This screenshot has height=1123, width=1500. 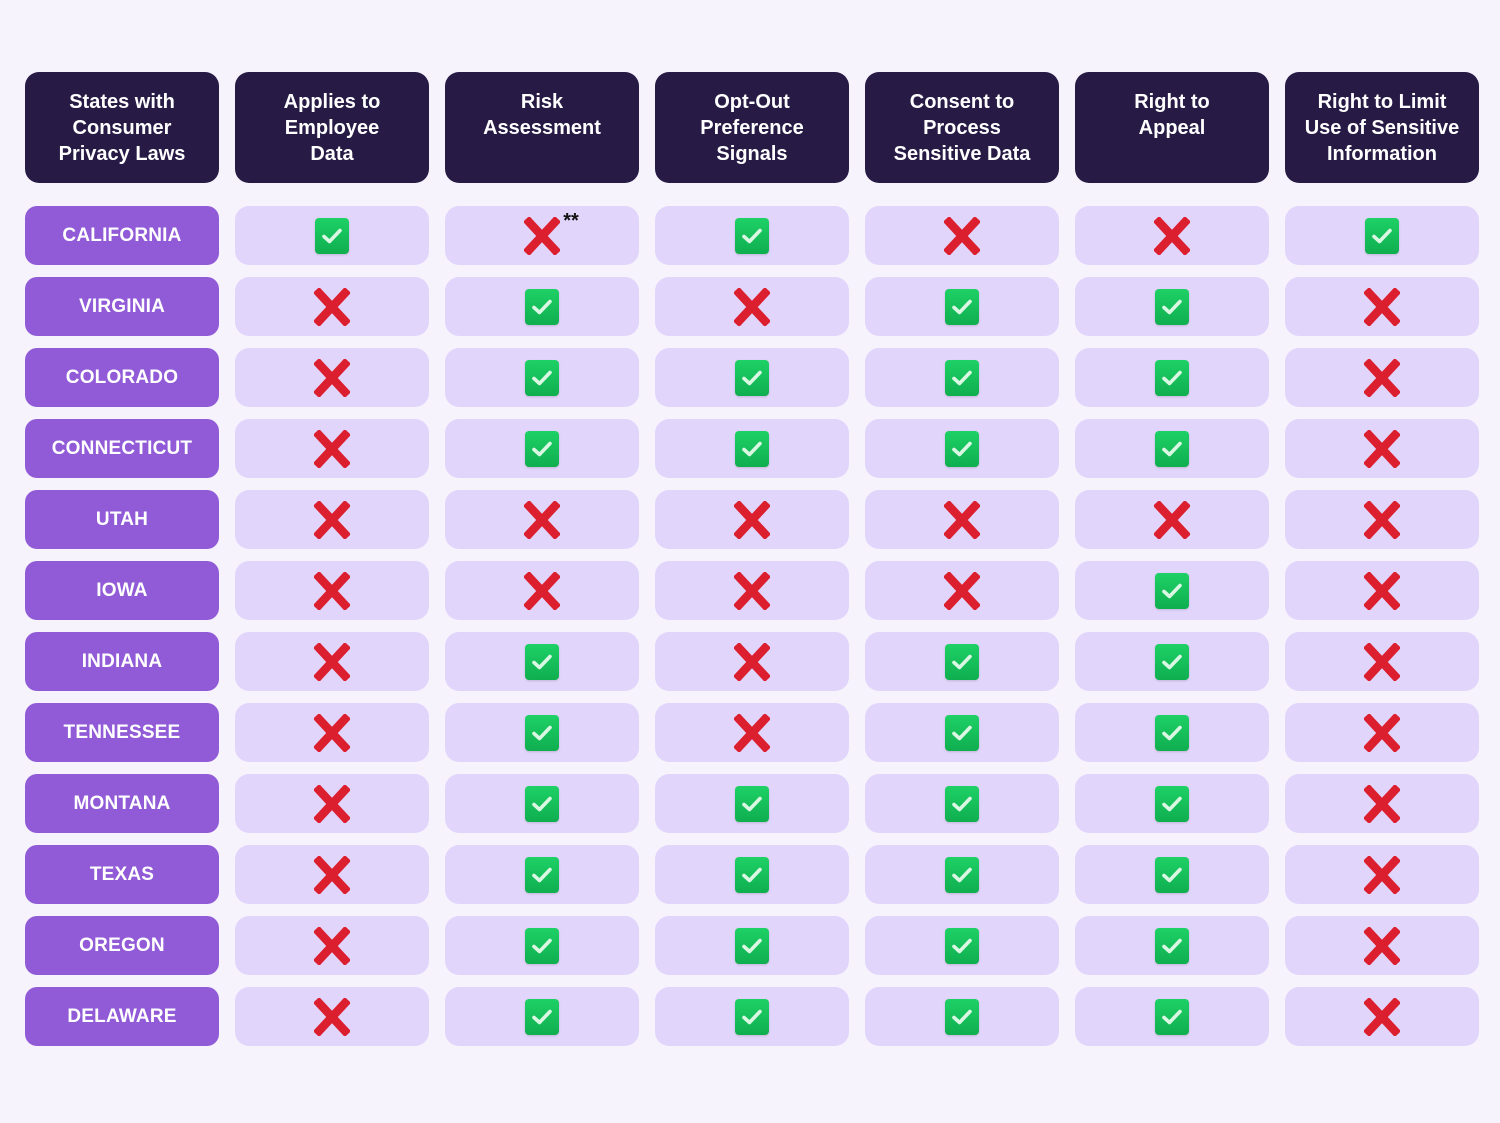 I want to click on state-label: INDIANA, so click(x=122, y=661).